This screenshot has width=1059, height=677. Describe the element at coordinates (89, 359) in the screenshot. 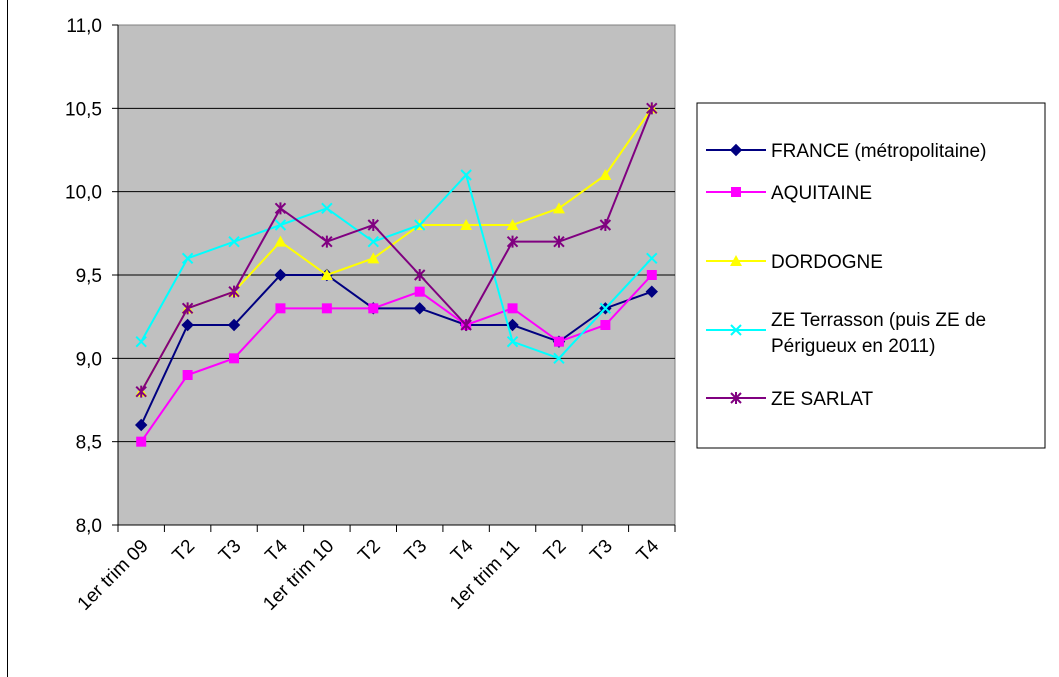

I see `y-tick-label: 9,0` at that location.